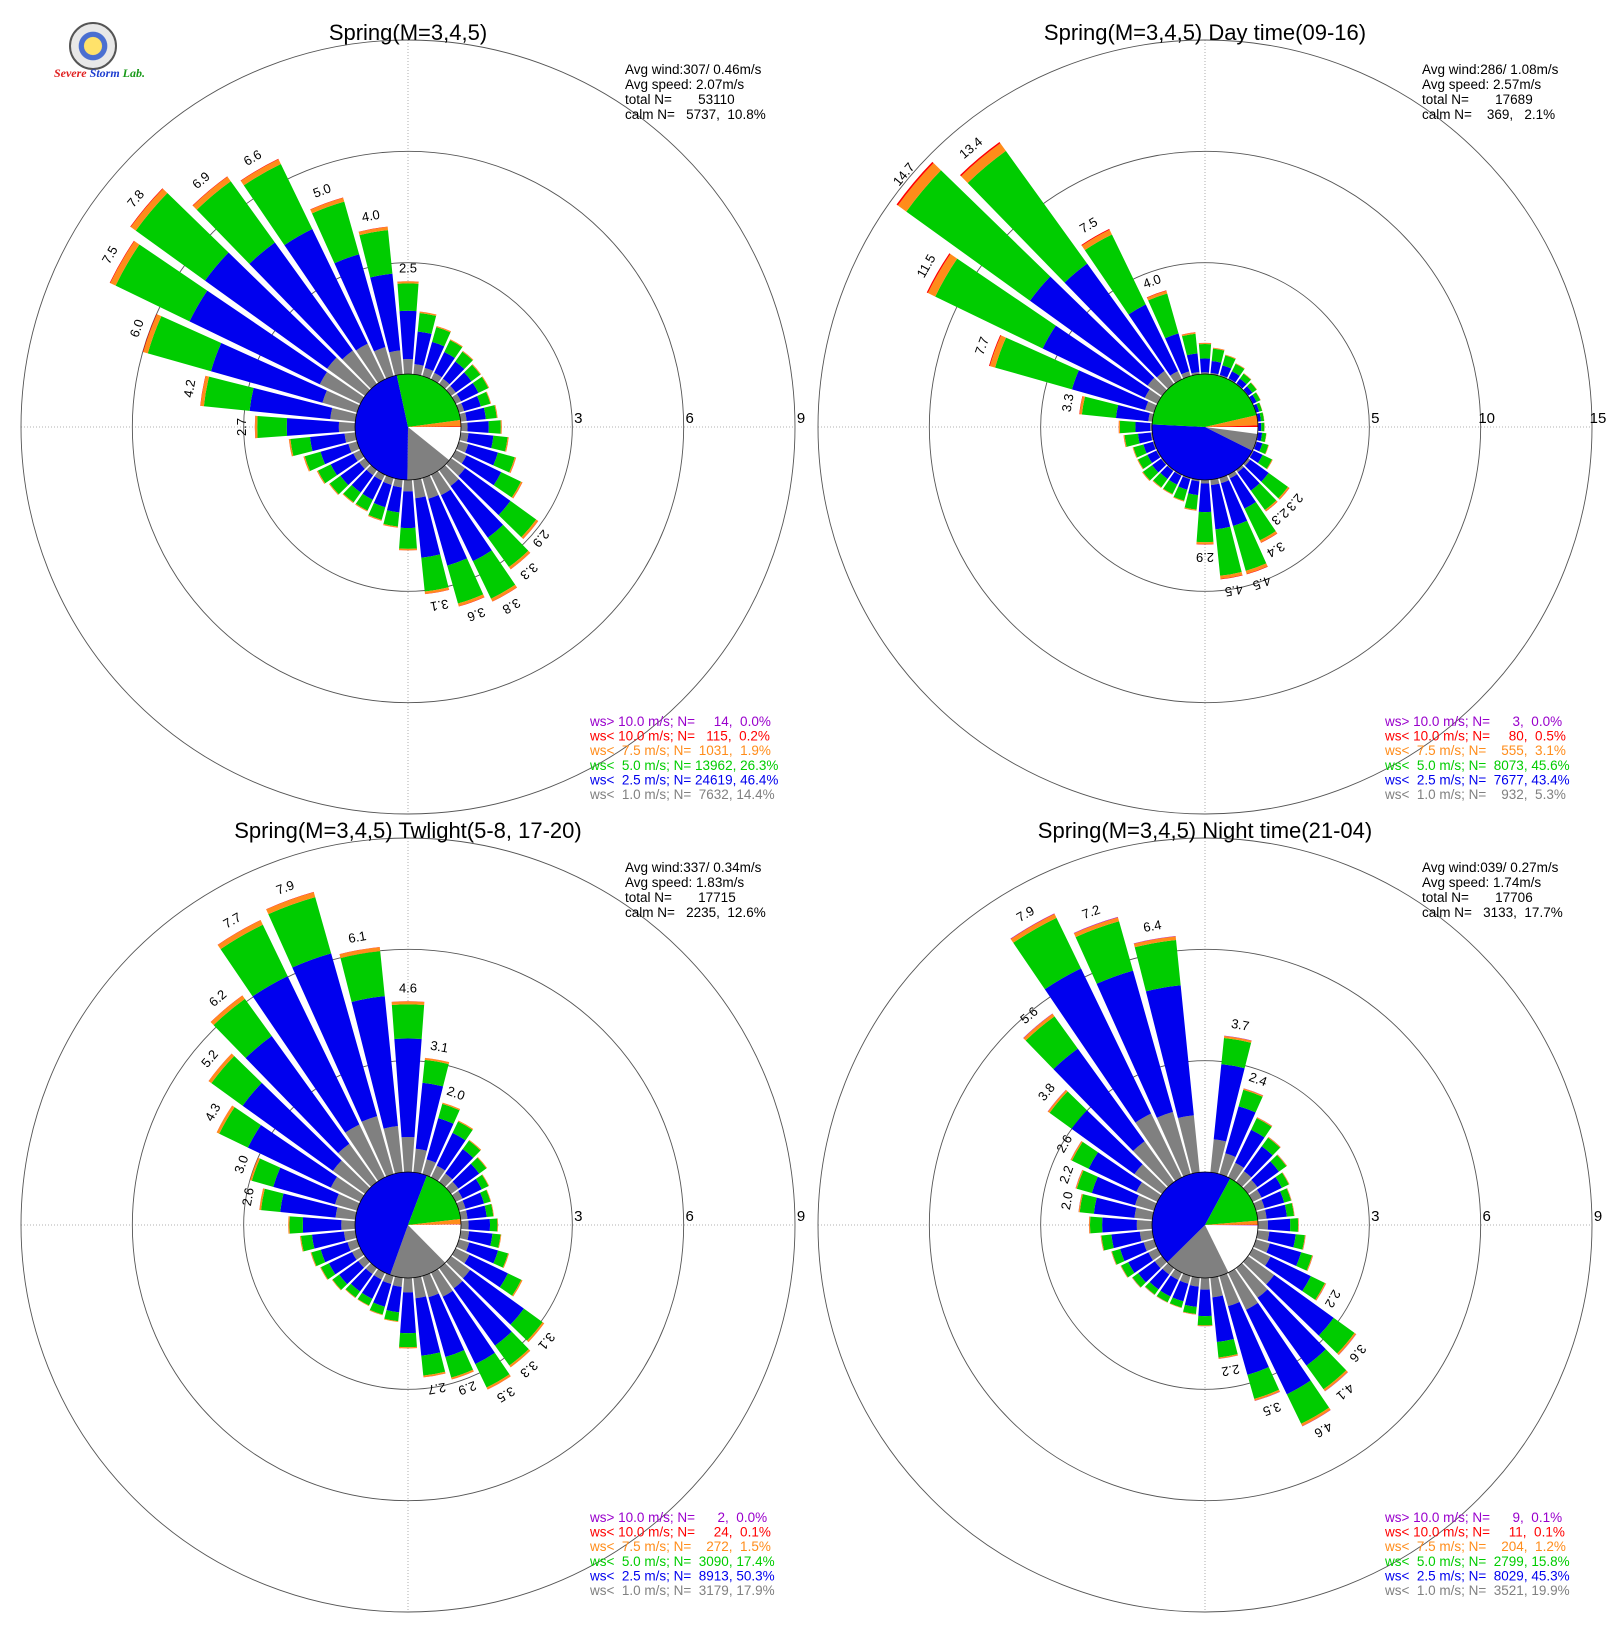  I want to click on petal-value-label: 4.5, so click(1262, 583).